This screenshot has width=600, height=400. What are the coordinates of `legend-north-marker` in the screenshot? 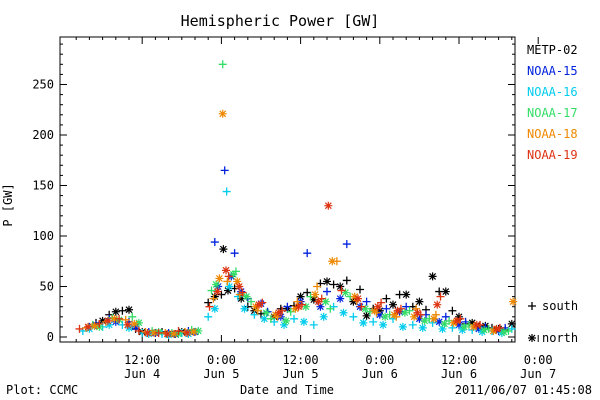 It's located at (532, 338).